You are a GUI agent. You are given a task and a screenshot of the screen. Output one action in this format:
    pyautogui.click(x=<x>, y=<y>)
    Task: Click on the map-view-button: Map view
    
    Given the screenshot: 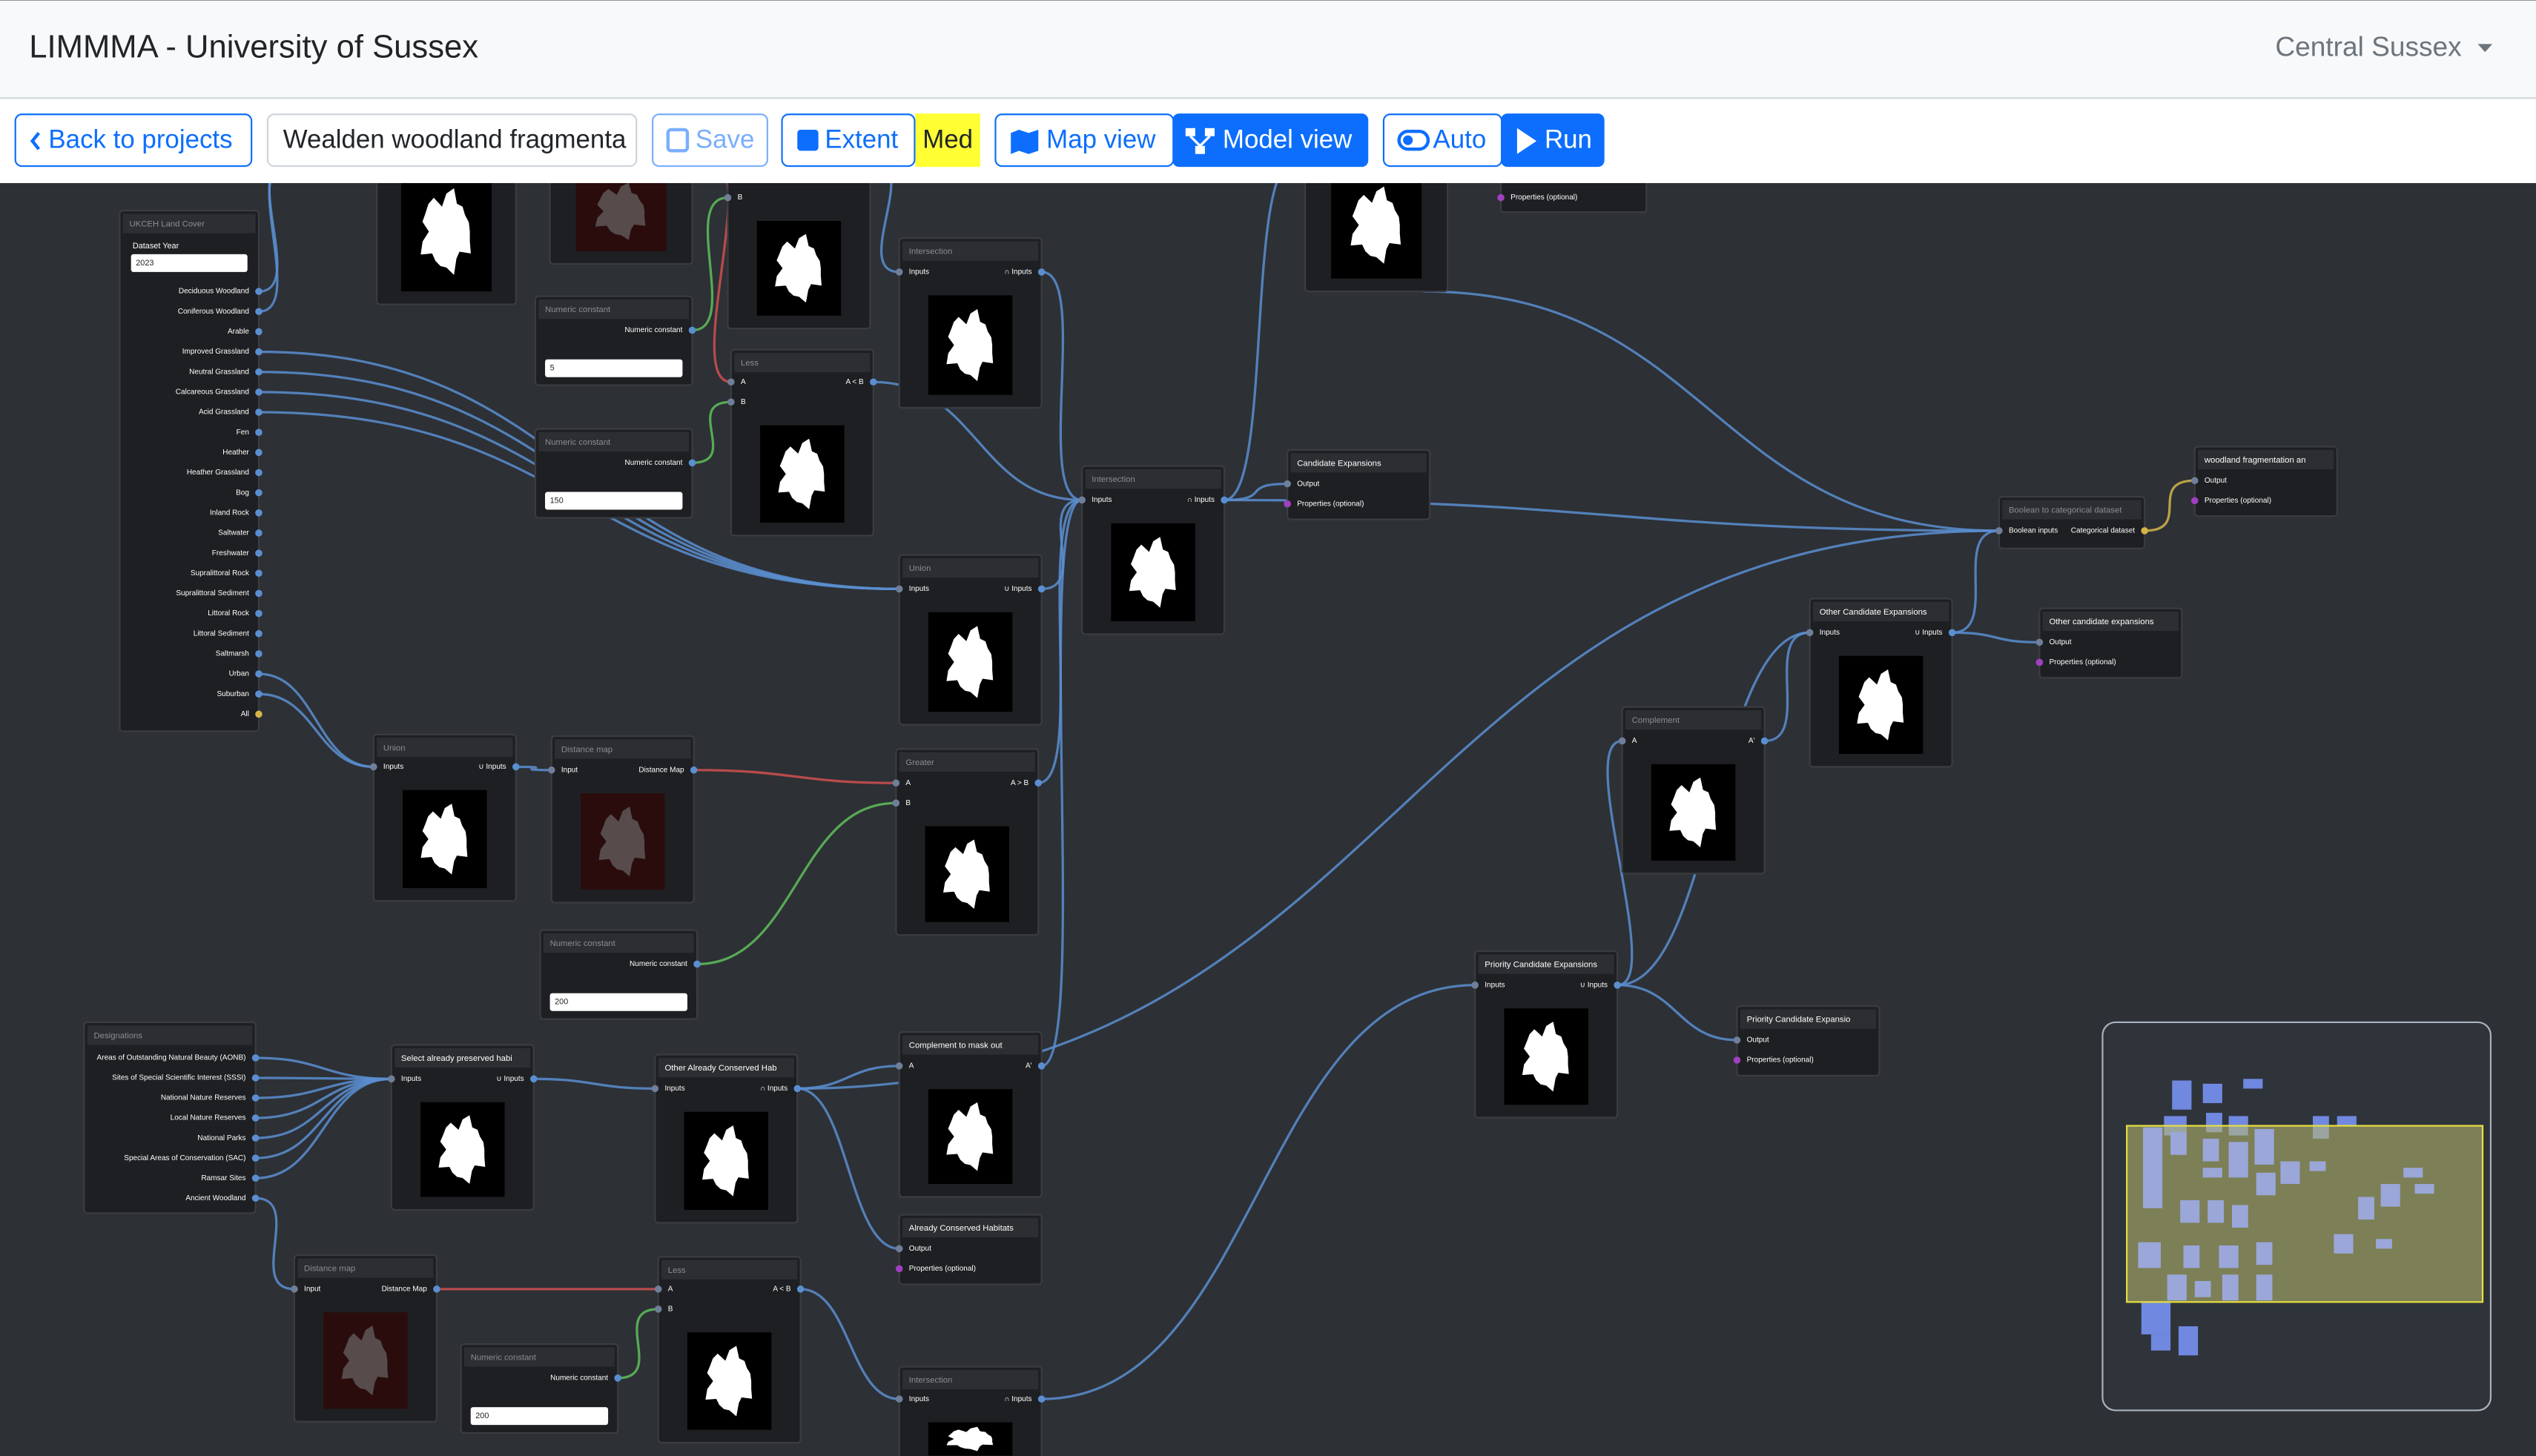 What is the action you would take?
    pyautogui.click(x=1084, y=140)
    